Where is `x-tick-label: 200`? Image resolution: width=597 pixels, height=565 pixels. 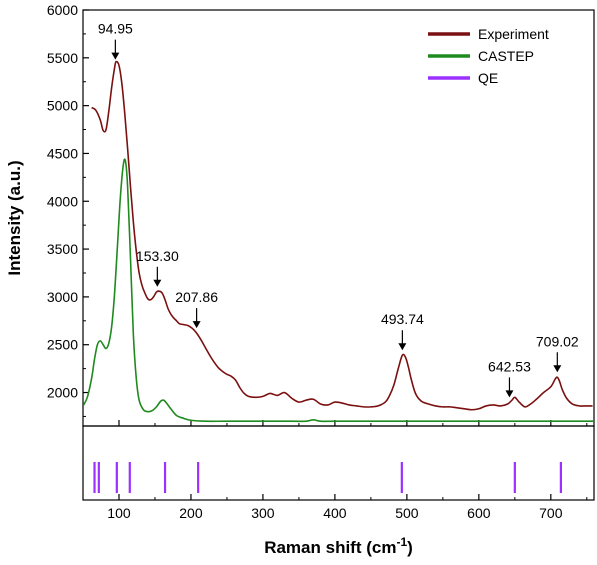
x-tick-label: 200 is located at coordinates (191, 513).